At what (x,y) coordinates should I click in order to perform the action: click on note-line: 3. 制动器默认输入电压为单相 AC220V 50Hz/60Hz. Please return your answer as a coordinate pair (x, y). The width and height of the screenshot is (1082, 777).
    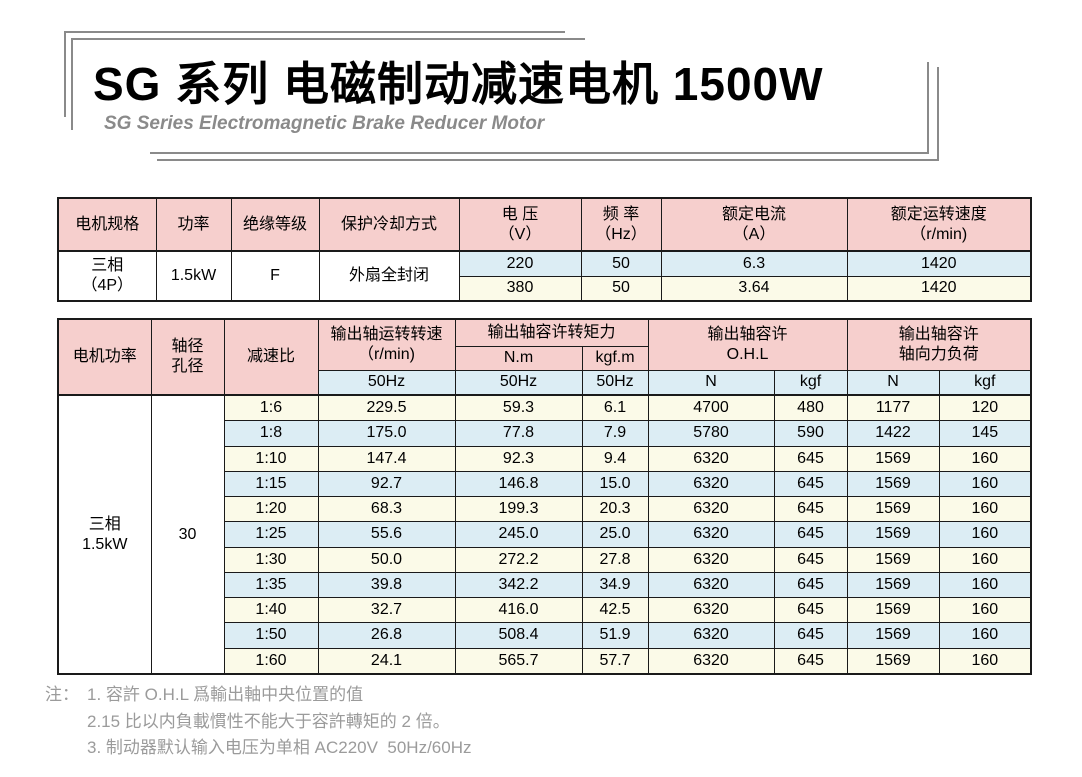
    Looking at the image, I should click on (258, 748).